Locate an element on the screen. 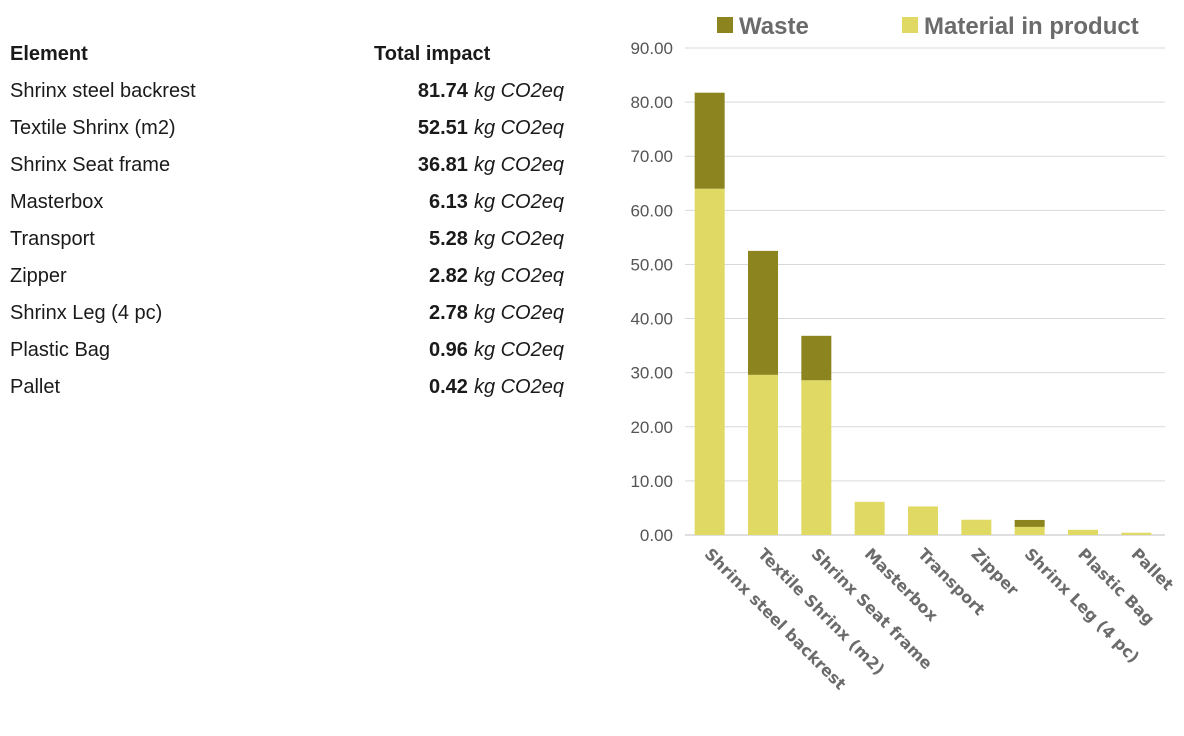 The height and width of the screenshot is (736, 1184). y-tick-label: 90.00 is located at coordinates (651, 48).